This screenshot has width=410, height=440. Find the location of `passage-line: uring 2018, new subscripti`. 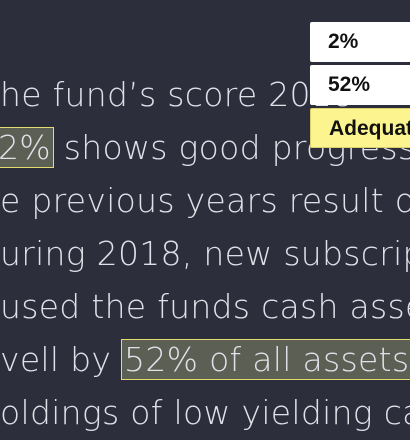

passage-line: uring 2018, new subscripti is located at coordinates (205, 253).